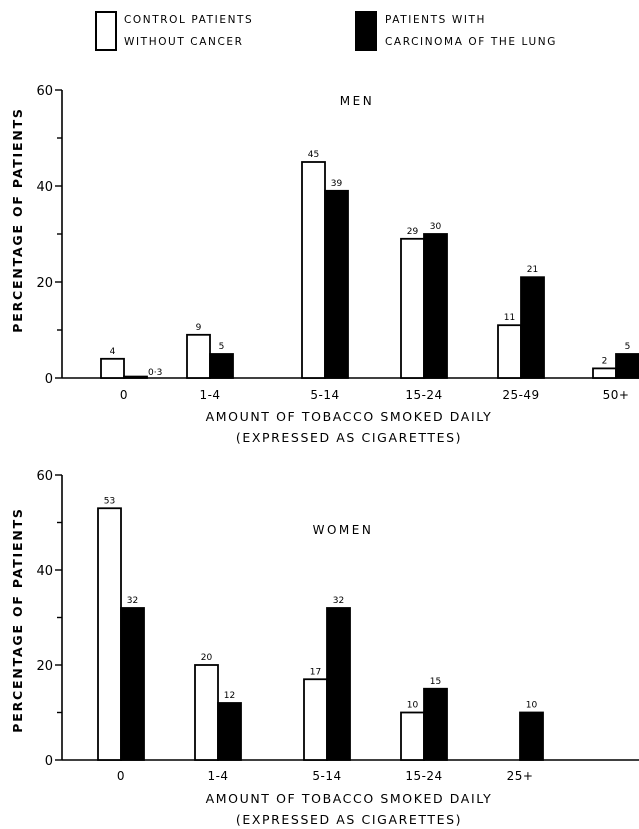 The width and height of the screenshot is (639, 829). I want to click on men-y-axis-title: PERCENTAGE OF PATIENTS, so click(17, 219).